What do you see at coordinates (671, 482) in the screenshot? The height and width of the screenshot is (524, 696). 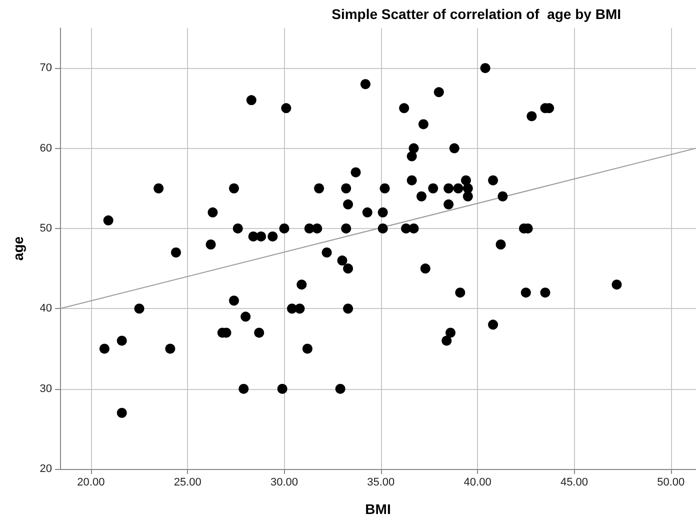 I see `x-tick-label: 50.00` at bounding box center [671, 482].